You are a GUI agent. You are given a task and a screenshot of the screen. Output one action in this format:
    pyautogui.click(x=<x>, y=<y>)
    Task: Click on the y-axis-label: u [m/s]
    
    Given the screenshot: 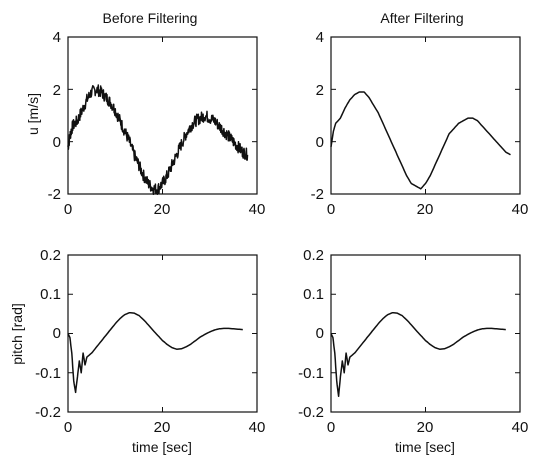 What is the action you would take?
    pyautogui.click(x=33, y=114)
    